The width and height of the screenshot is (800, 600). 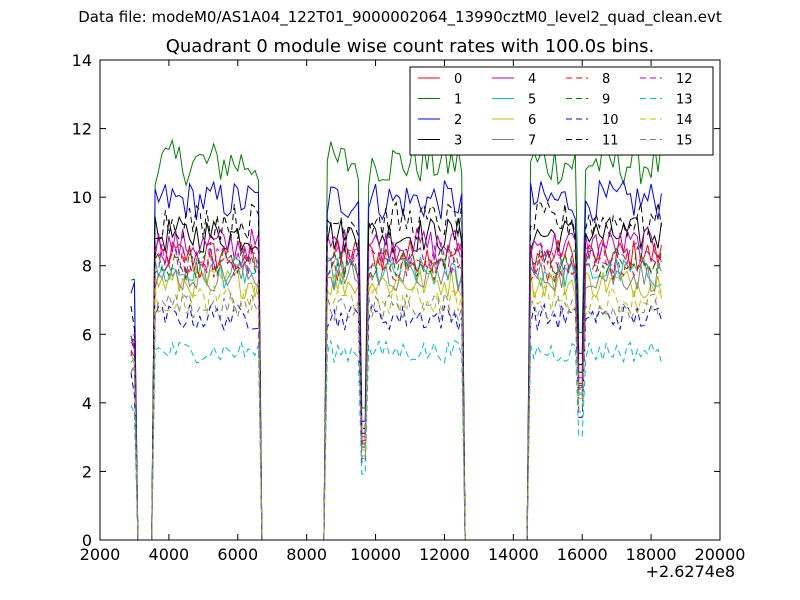 I want to click on y-tick-label: 4, so click(x=87, y=403).